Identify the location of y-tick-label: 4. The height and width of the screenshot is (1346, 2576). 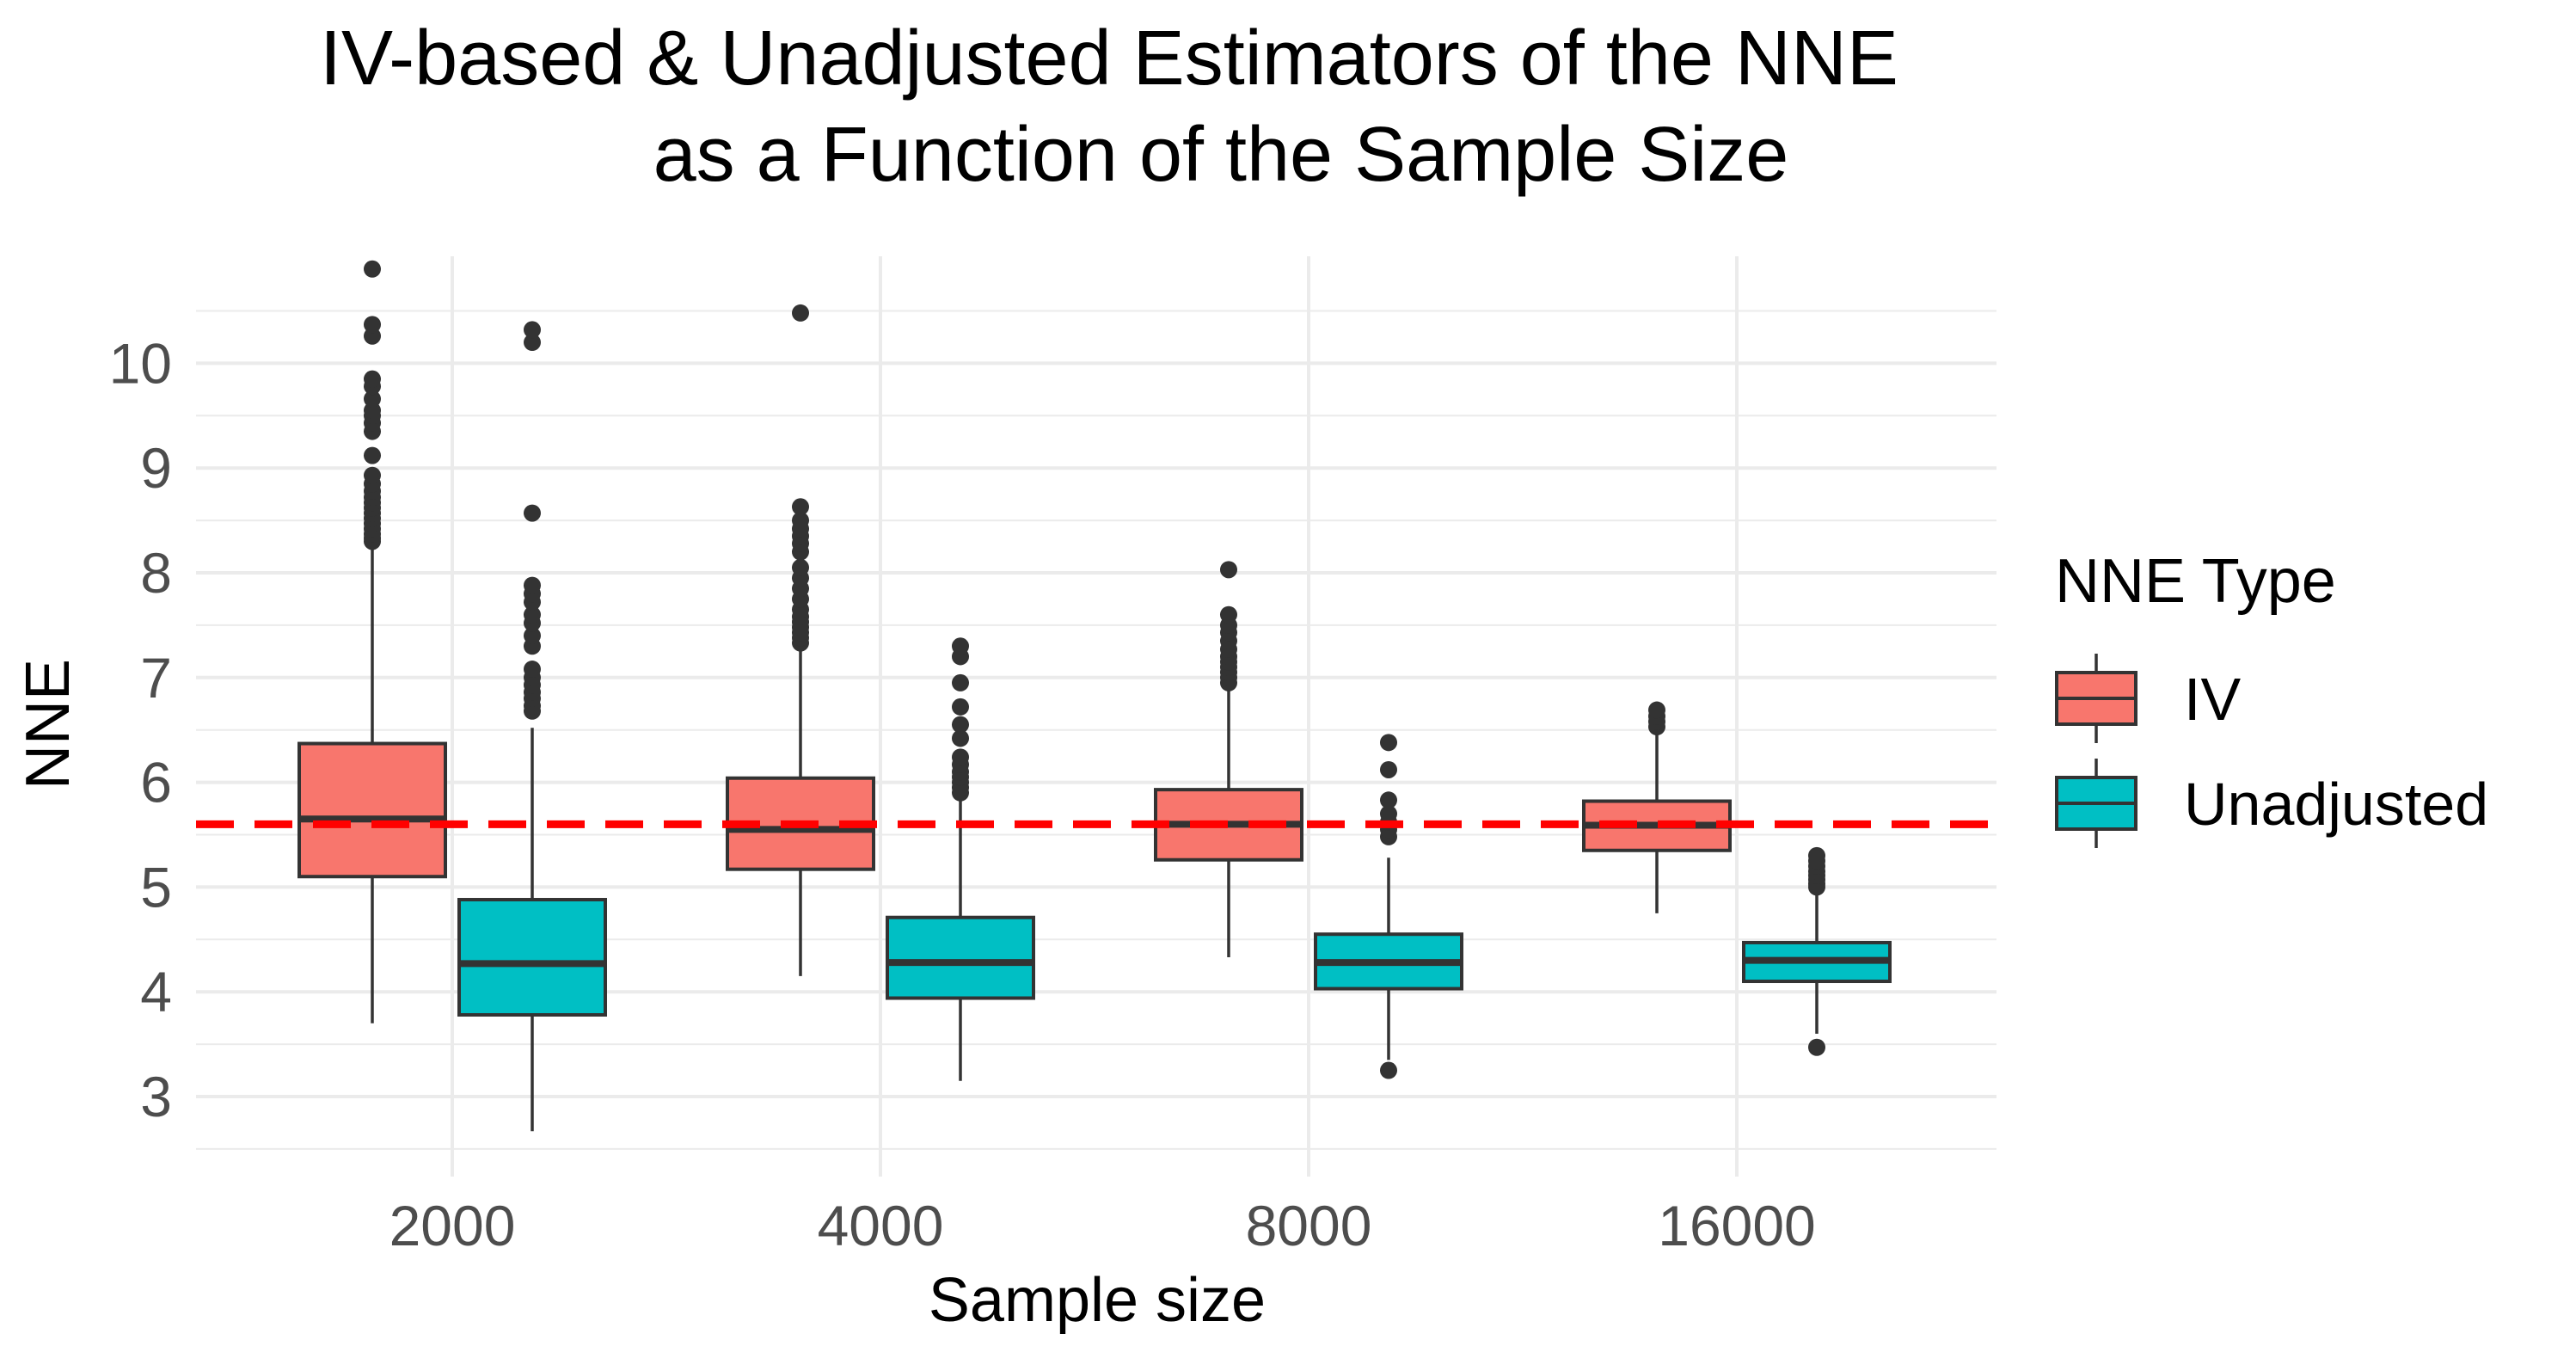
(156, 992).